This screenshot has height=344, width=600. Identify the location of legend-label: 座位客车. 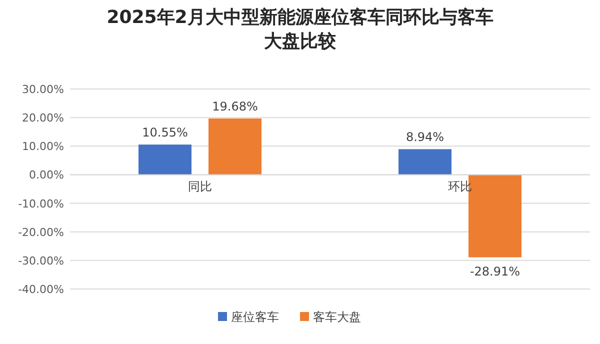
(255, 317).